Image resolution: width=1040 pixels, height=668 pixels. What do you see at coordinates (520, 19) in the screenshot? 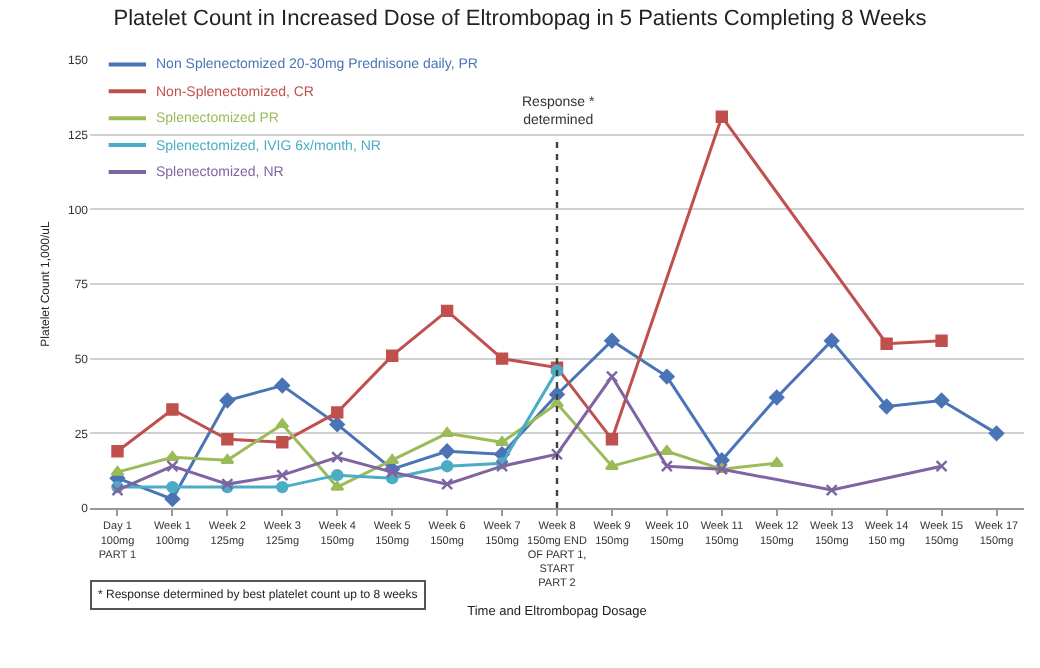
I see `chart-title: Platelet Count in Increased Dose of Eltrombopag in 5 Patients Completing 8 Weeks` at bounding box center [520, 19].